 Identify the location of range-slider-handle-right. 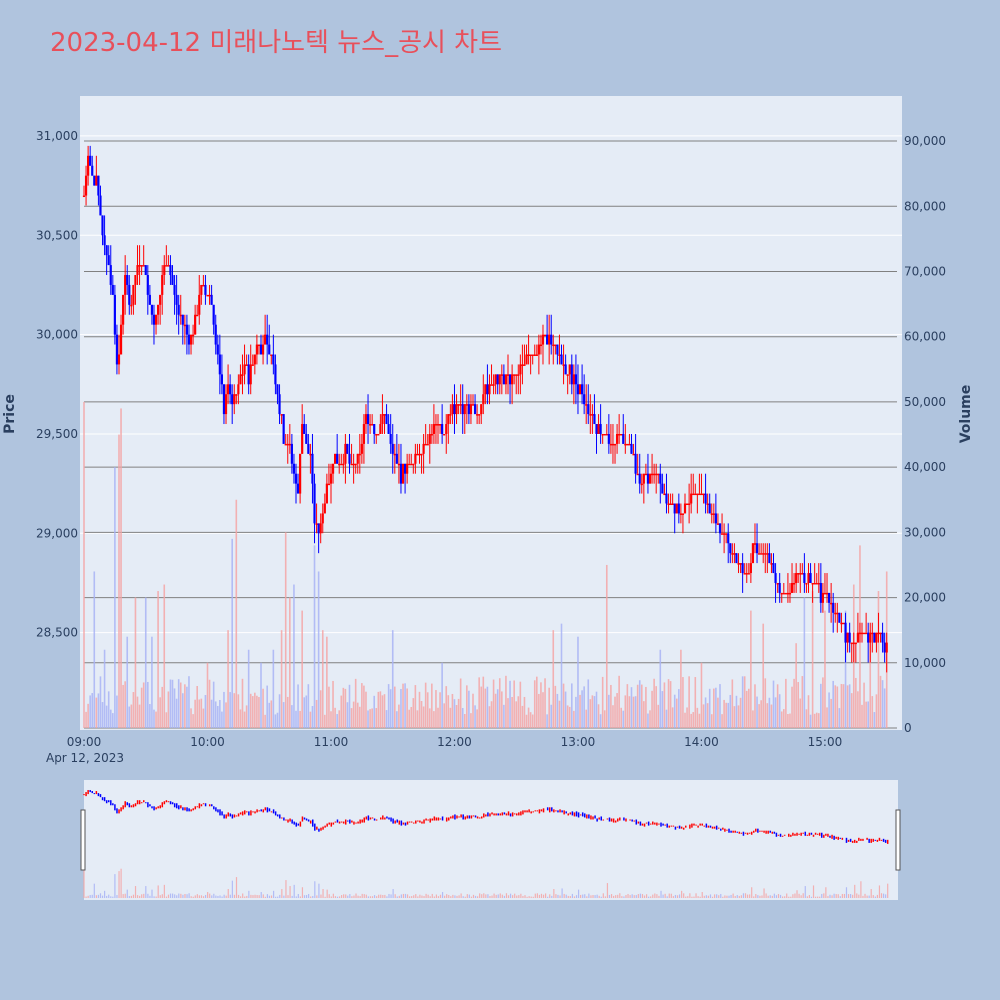
(898, 840).